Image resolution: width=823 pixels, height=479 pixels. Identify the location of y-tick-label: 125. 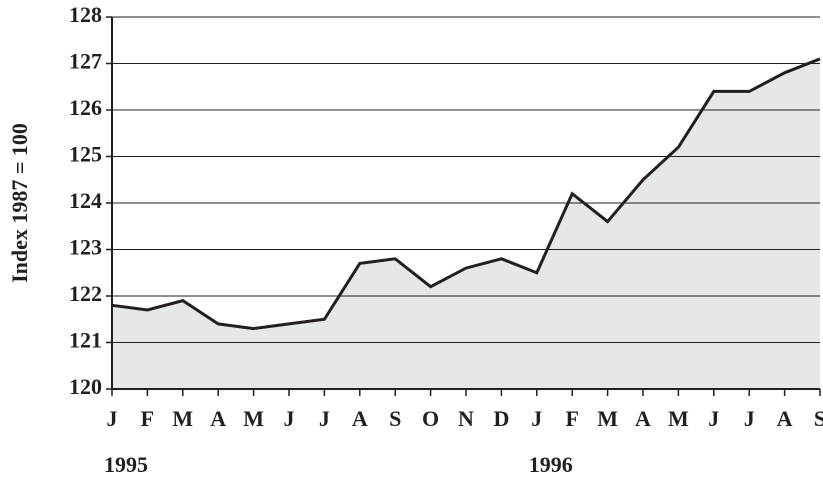
(85, 154).